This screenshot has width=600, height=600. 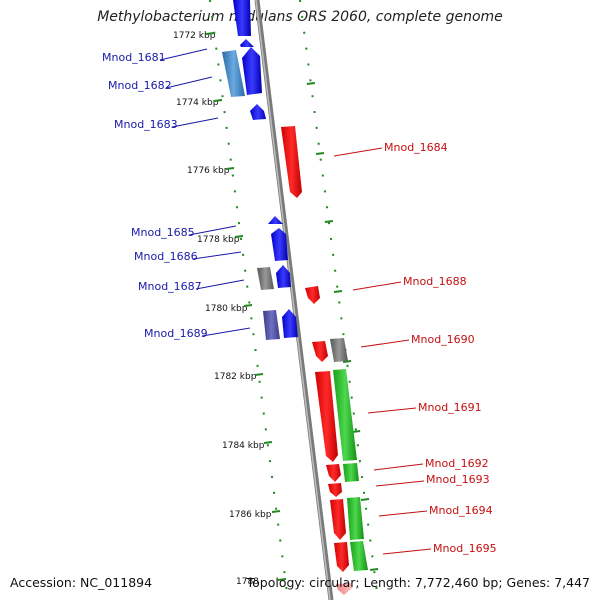 What do you see at coordinates (208, 171) in the screenshot?
I see `kbp-tick-label: 1776 kbp` at bounding box center [208, 171].